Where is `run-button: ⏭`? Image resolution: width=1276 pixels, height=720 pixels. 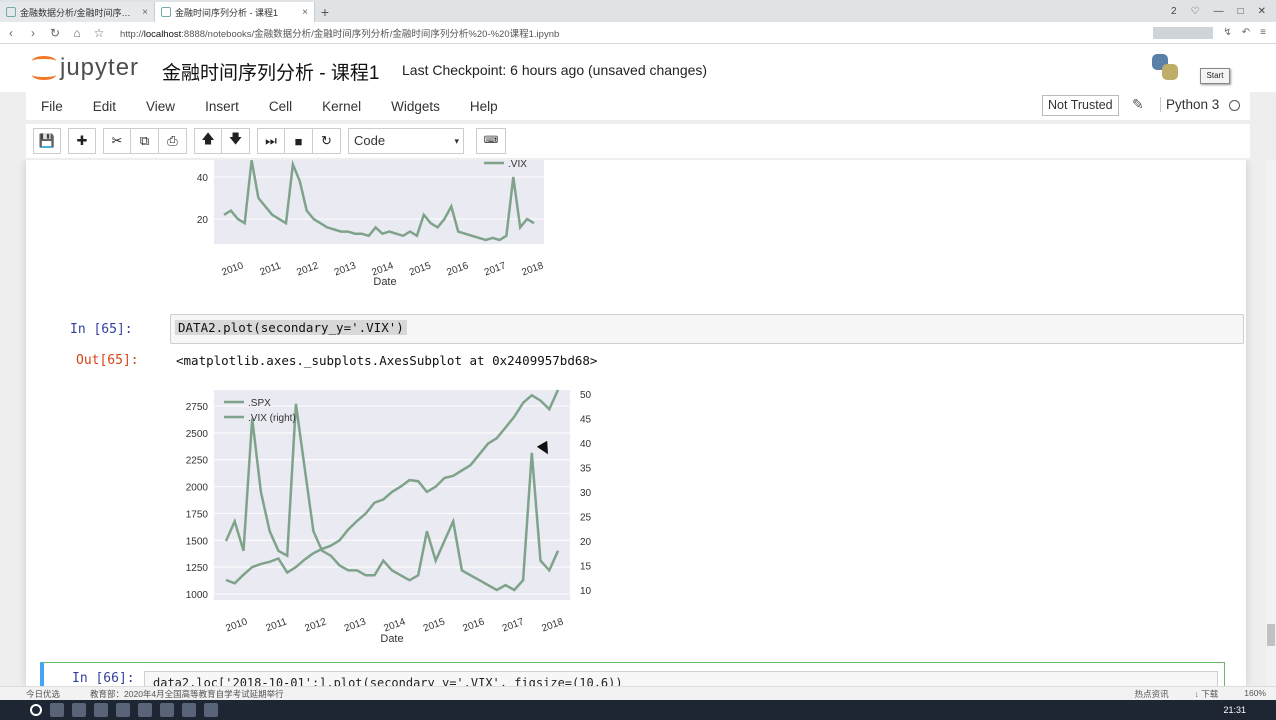 run-button: ⏭ is located at coordinates (271, 141).